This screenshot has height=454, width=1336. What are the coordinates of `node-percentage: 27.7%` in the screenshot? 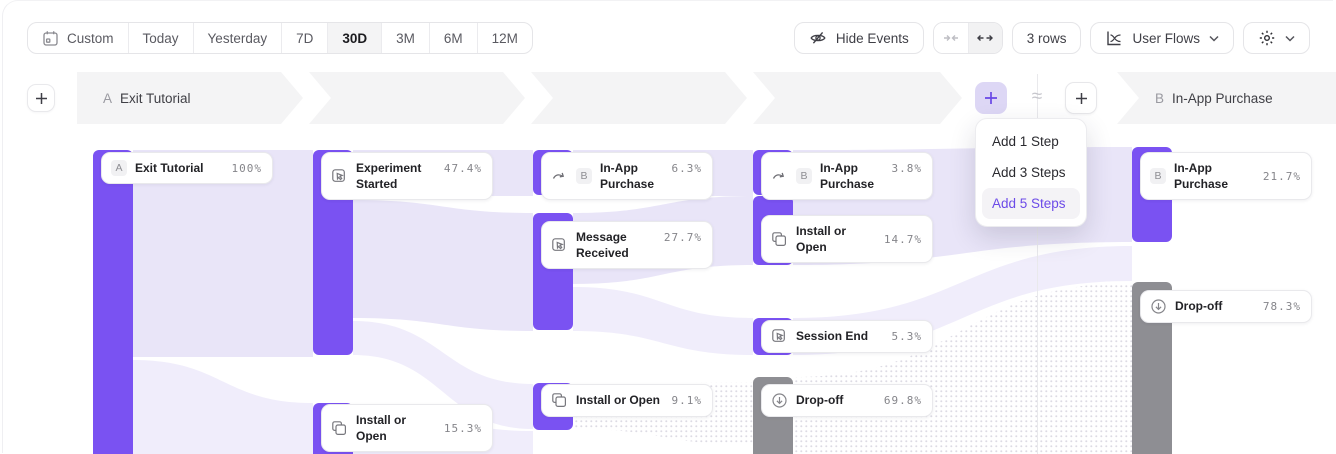 It's located at (682, 237).